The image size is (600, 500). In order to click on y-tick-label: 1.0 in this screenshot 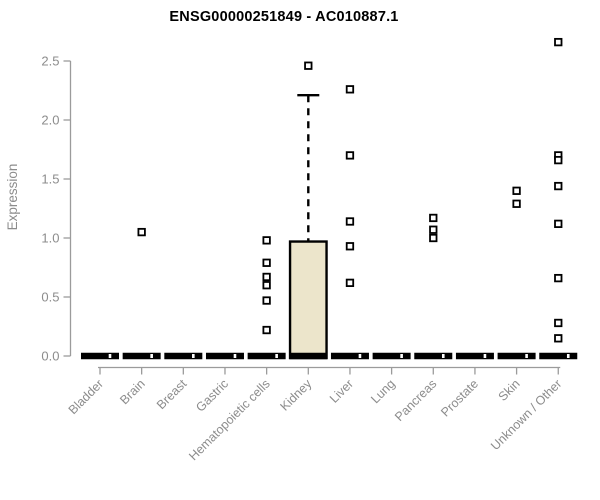, I will do `click(50, 238)`.